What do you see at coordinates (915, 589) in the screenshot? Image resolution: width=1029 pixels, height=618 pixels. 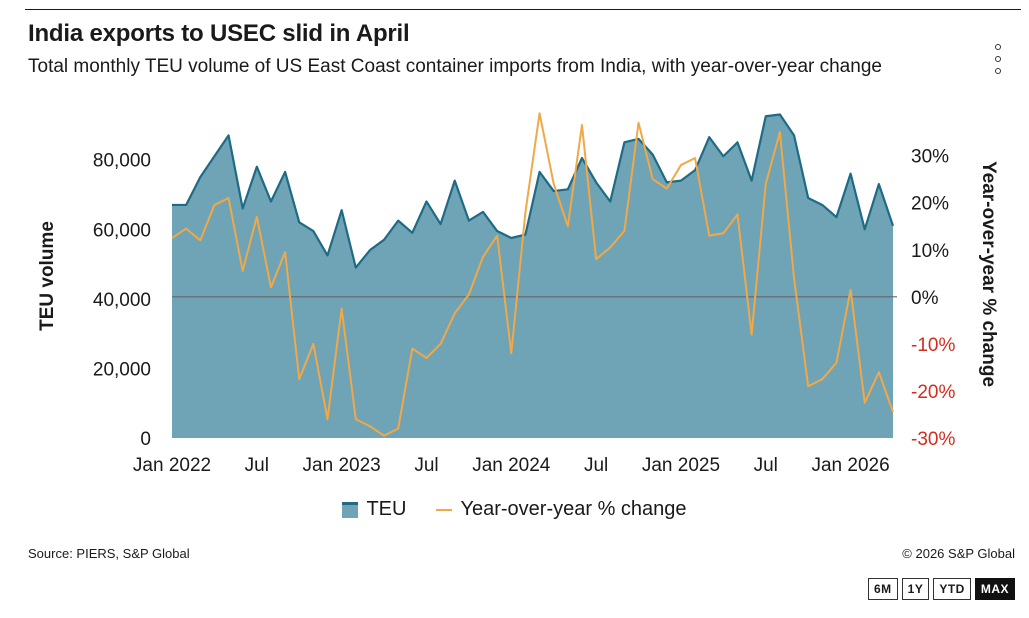 I see `range-button-1y: 1Y` at bounding box center [915, 589].